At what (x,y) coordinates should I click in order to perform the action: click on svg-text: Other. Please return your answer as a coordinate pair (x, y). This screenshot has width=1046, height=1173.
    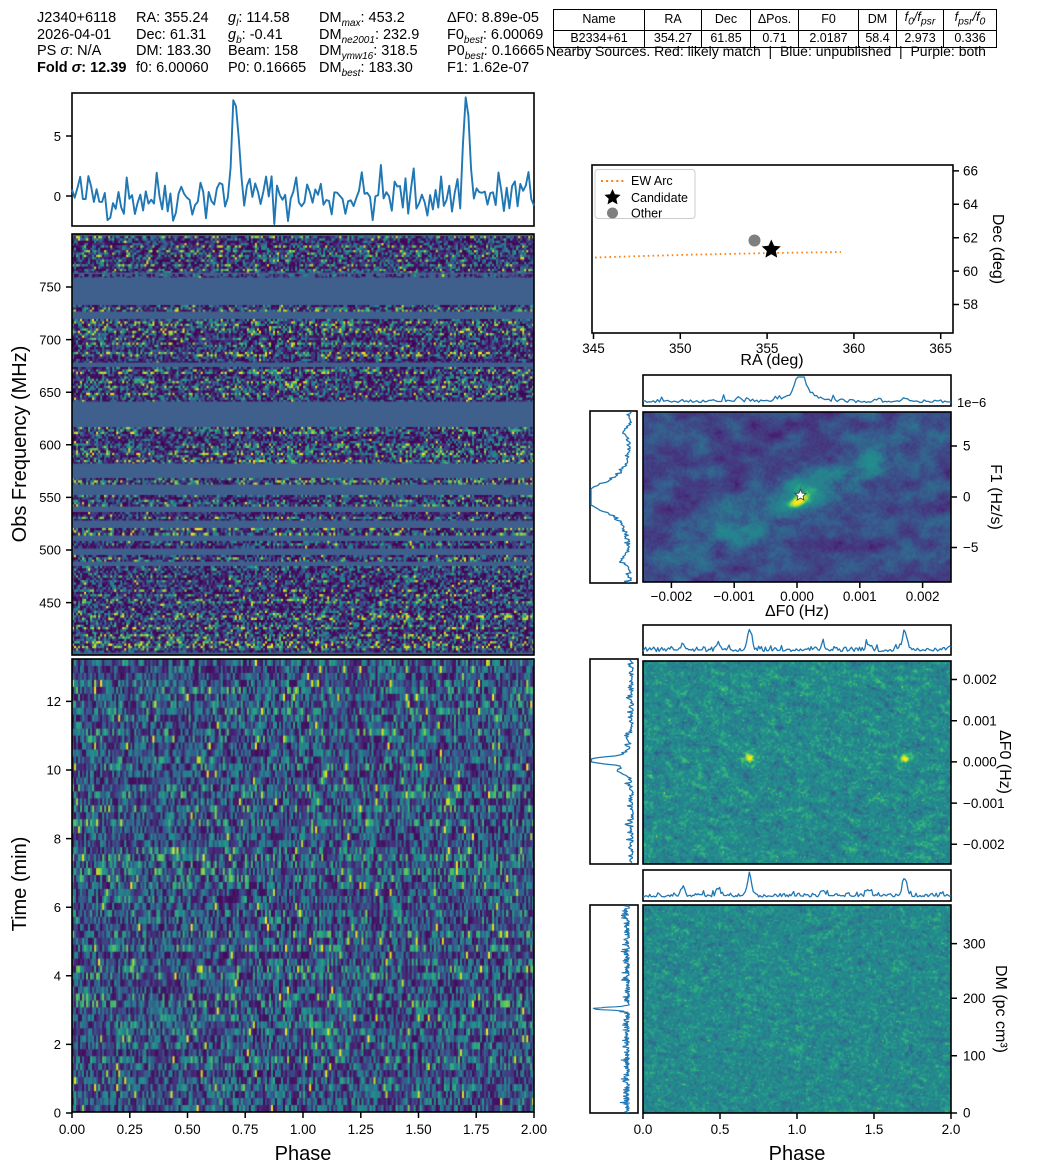
    Looking at the image, I should click on (646, 214).